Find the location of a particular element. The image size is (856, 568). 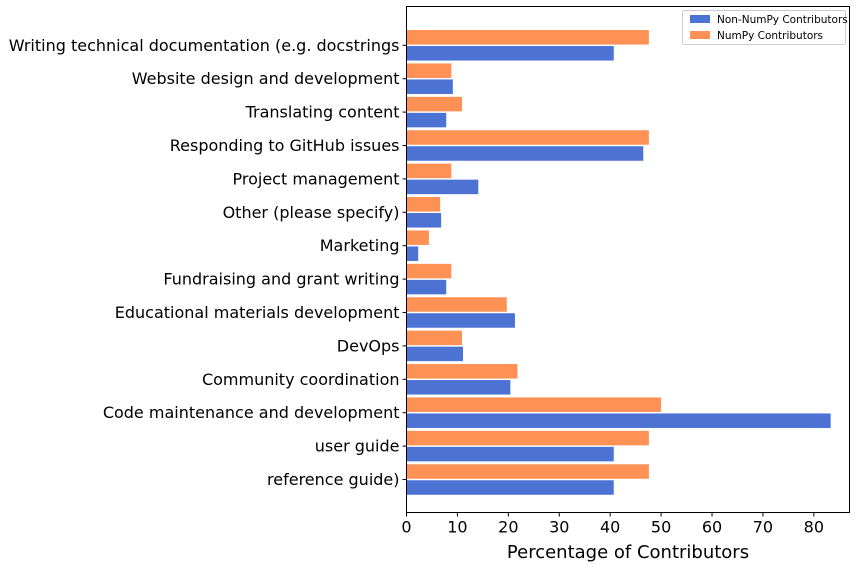

bar-numpy-devops is located at coordinates (434, 338).